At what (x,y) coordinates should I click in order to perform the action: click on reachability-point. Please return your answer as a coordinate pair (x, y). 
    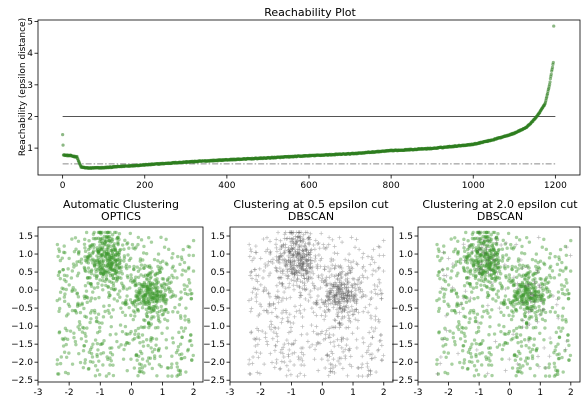
    Looking at the image, I should click on (63, 145).